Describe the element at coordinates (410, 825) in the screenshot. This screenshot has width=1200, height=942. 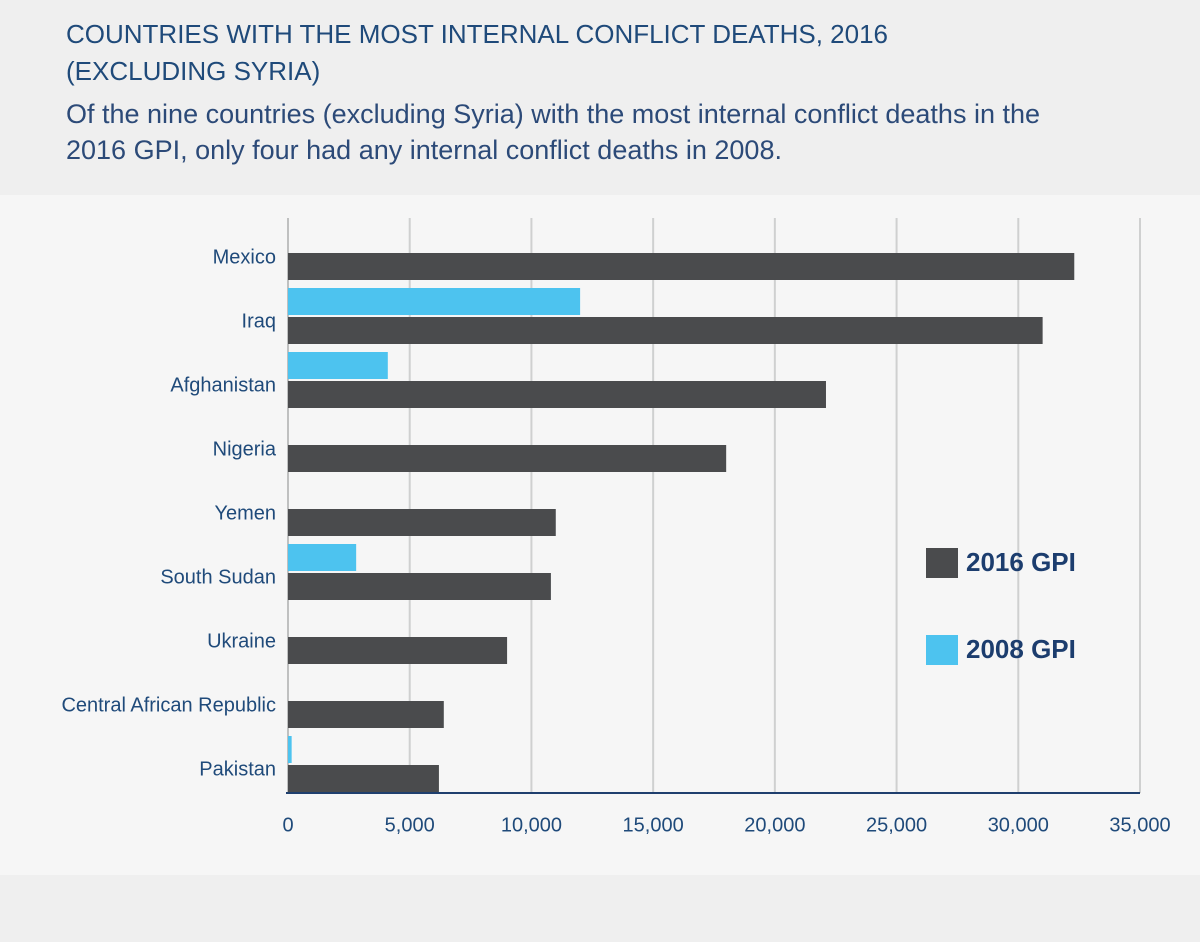
I see `x-tick-label: 5,000` at that location.